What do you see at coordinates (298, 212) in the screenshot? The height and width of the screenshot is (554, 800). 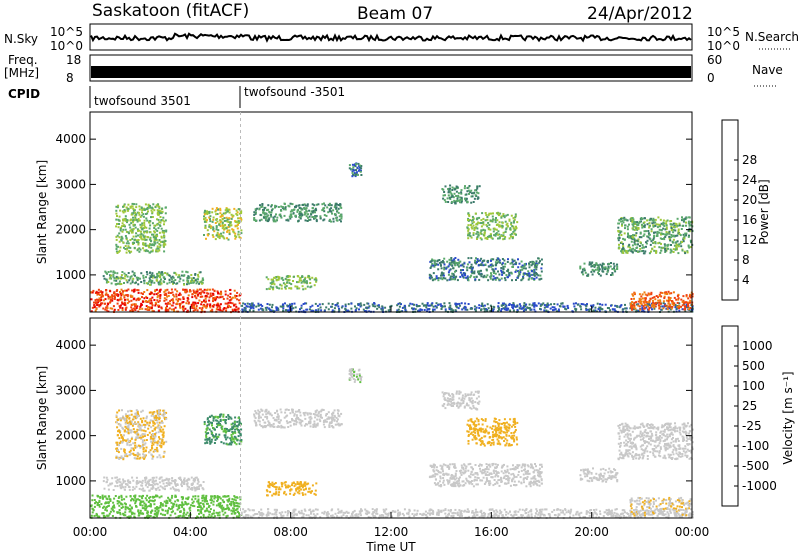 I see `echo-region` at bounding box center [298, 212].